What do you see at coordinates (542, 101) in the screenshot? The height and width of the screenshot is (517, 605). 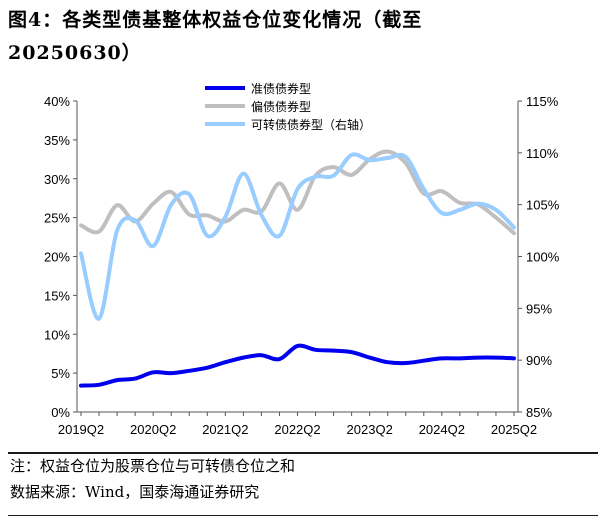 I see `right-axis-tick-label: 115%` at bounding box center [542, 101].